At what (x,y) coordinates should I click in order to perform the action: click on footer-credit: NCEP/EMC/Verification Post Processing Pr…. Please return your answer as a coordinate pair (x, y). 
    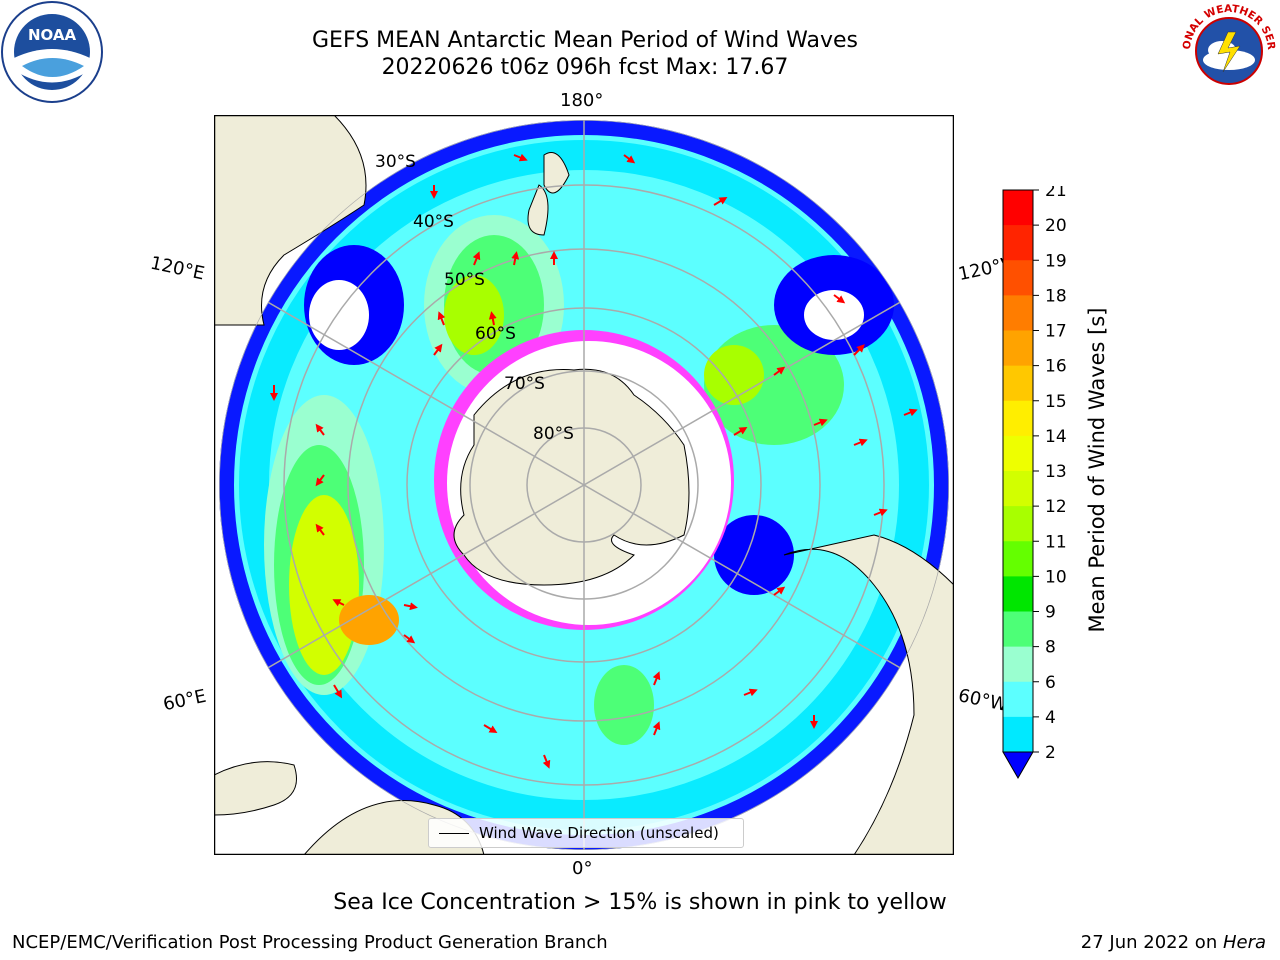
    Looking at the image, I should click on (310, 942).